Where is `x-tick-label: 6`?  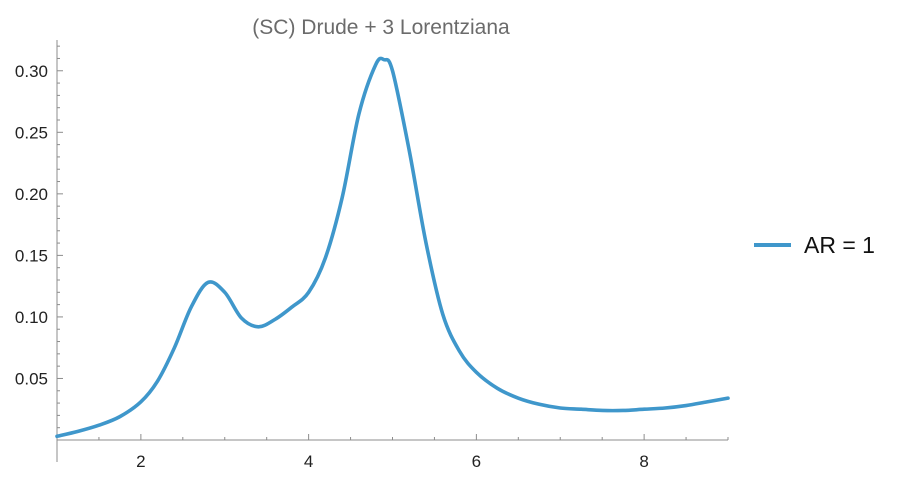
x-tick-label: 6 is located at coordinates (476, 461).